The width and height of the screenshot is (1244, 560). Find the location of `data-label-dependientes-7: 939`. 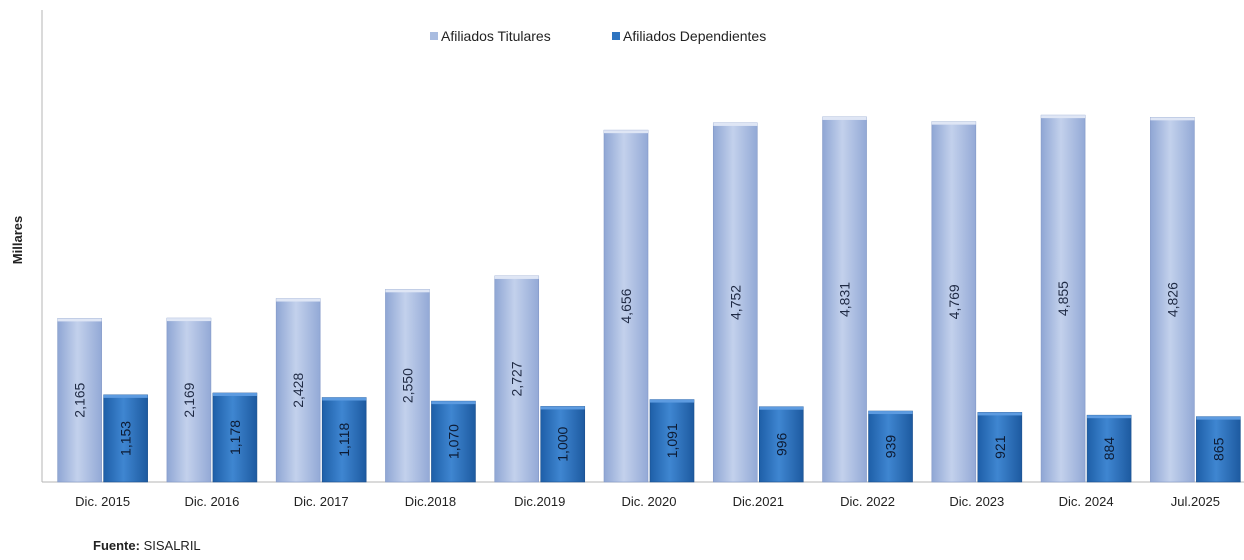

data-label-dependientes-7: 939 is located at coordinates (891, 447).